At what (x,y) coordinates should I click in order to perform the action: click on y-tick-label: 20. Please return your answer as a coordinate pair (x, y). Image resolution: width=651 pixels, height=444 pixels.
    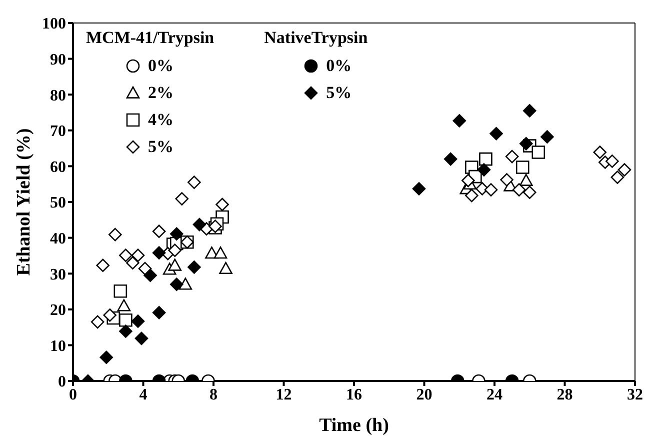
    Looking at the image, I should click on (58, 311).